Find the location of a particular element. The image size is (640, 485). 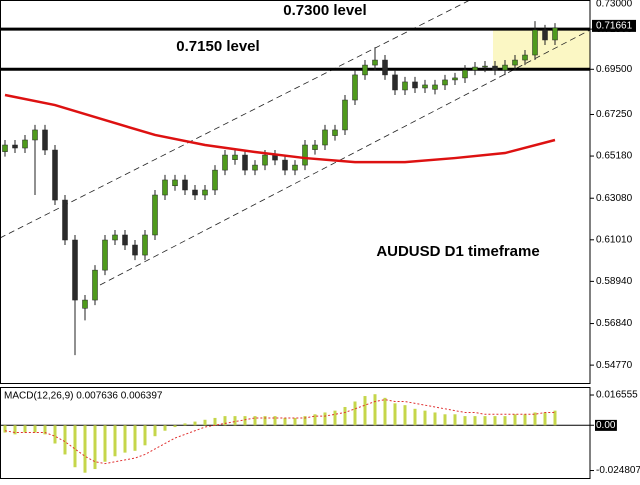

annotation: 0.7300 level is located at coordinates (324, 10).